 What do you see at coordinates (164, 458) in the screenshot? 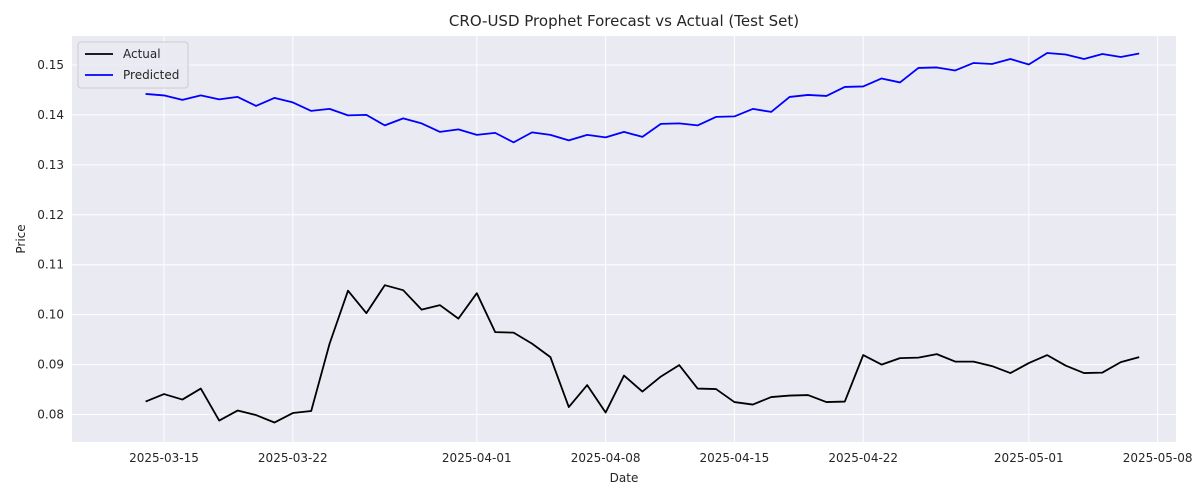
I see `x-tick-label: 2025-03-15` at bounding box center [164, 458].